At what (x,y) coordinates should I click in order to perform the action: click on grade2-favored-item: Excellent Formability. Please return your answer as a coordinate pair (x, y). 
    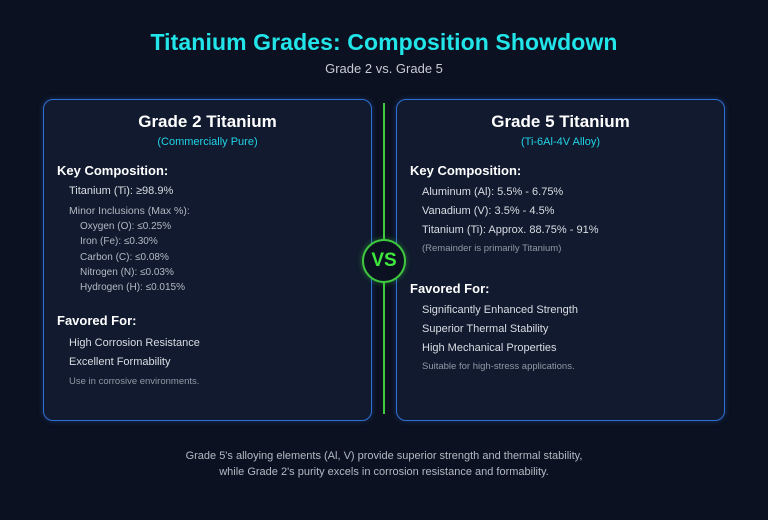
    Looking at the image, I should click on (120, 362).